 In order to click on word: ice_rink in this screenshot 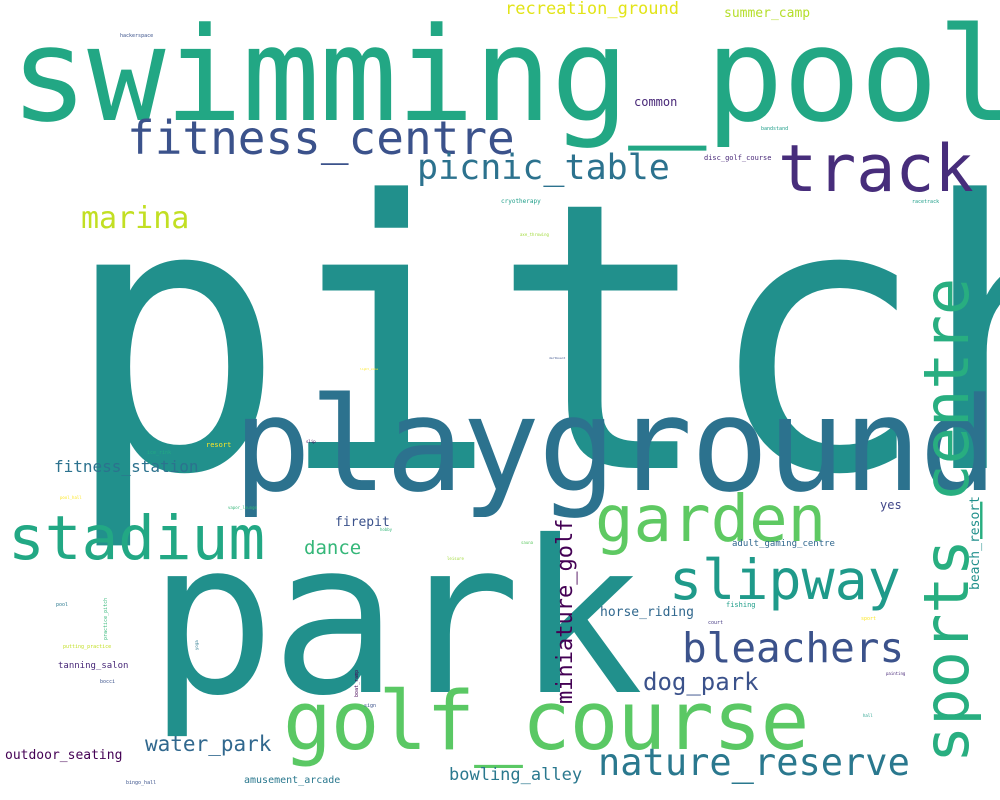, I will do `click(159, 453)`.